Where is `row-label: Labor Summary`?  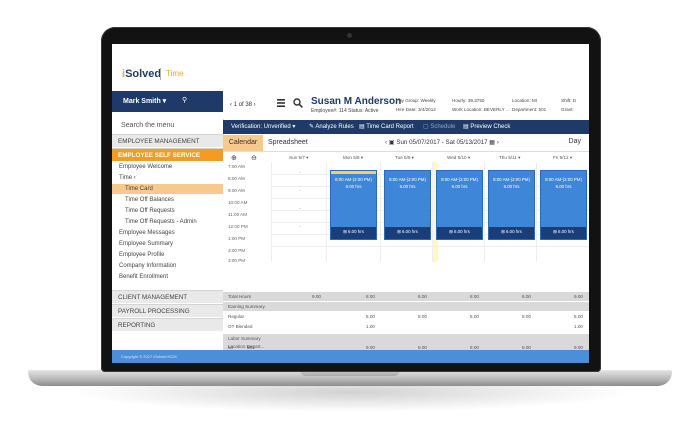
row-label: Labor Summary is located at coordinates (244, 338).